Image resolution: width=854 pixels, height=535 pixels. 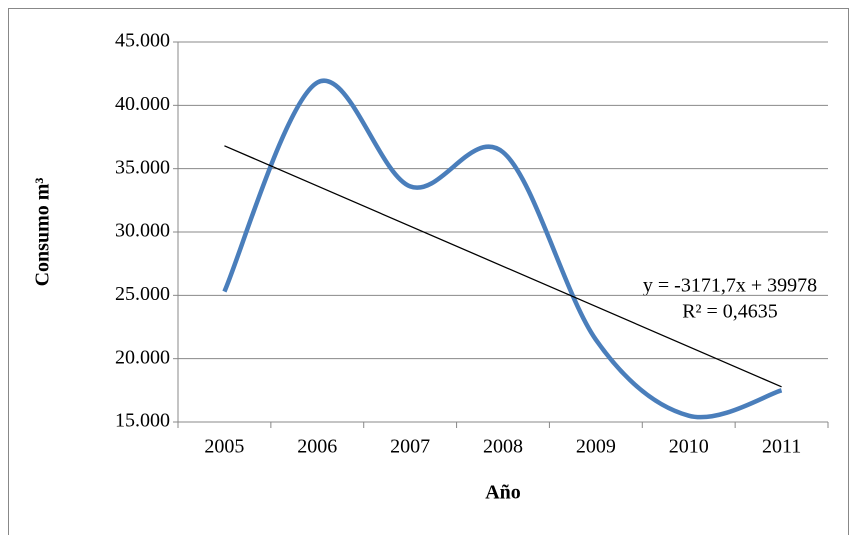 What do you see at coordinates (781, 447) in the screenshot?
I see `x-tick-label: 2011` at bounding box center [781, 447].